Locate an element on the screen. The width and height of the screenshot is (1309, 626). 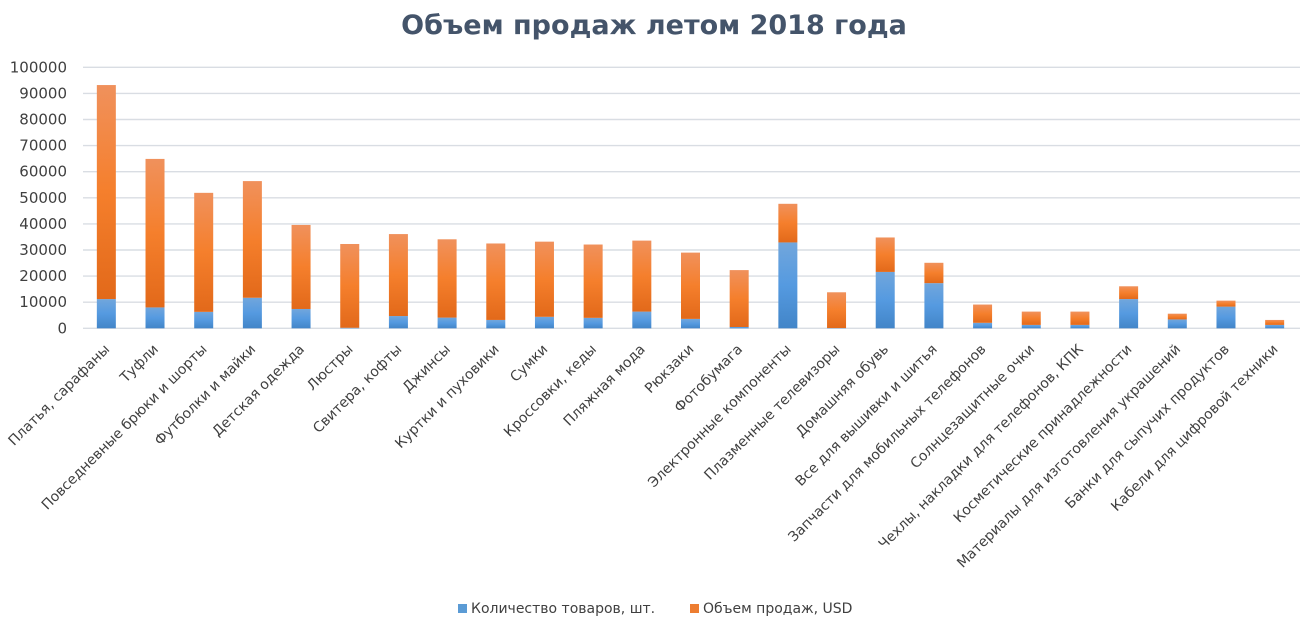
y-tick-label: 30000 is located at coordinates (43, 250).